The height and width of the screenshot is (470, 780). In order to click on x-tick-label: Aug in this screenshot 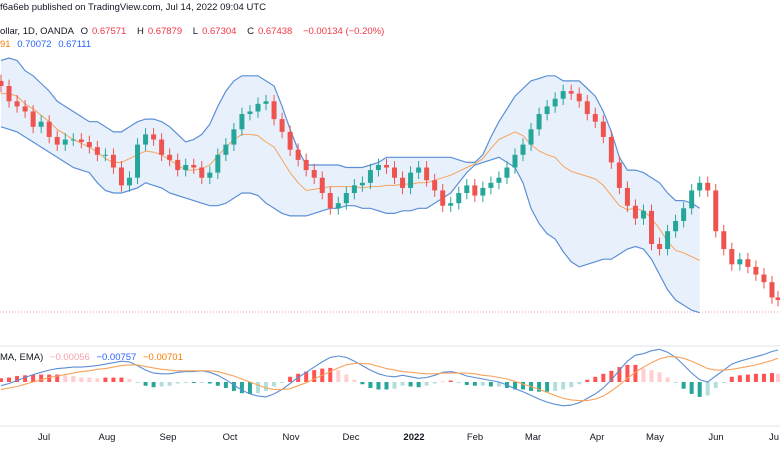, I will do `click(107, 437)`.